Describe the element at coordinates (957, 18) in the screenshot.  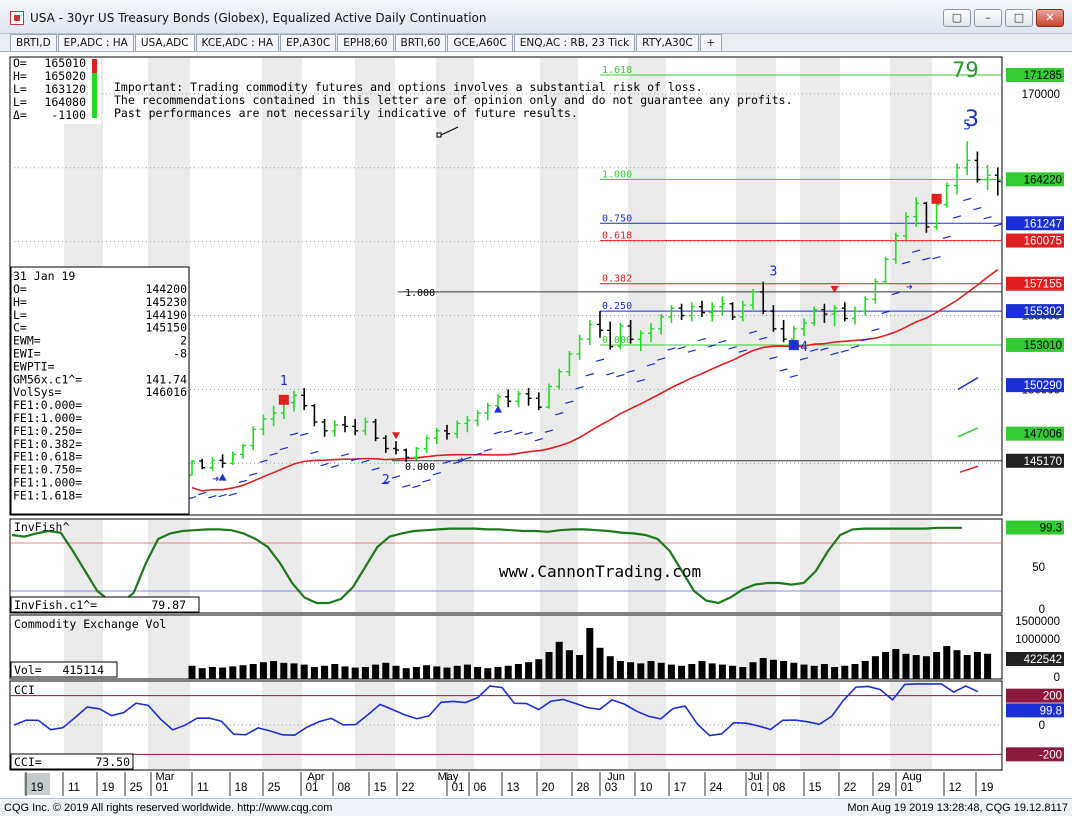
I see `restore-link-button: ▢` at that location.